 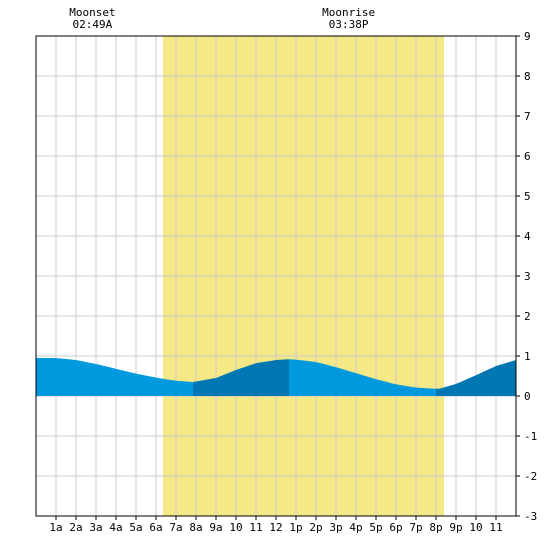 I want to click on x-tick-label: 9p, so click(x=455, y=527).